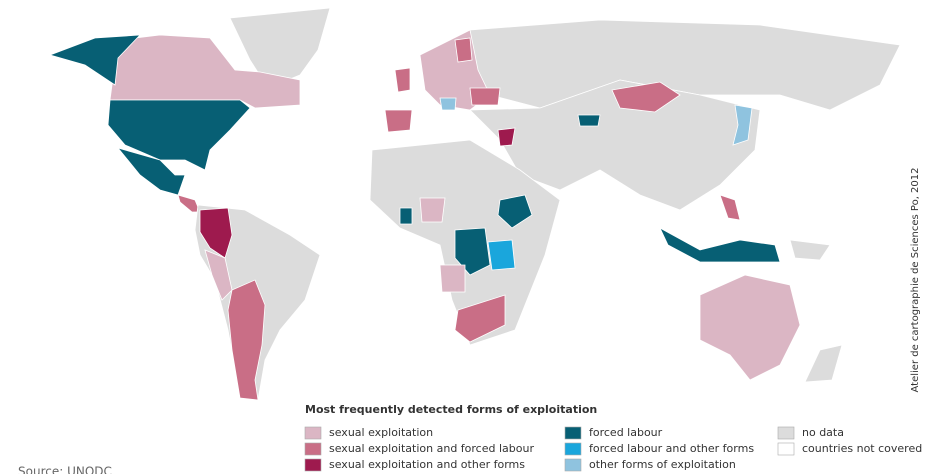 The image size is (925, 474). Describe the element at coordinates (431, 448) in the screenshot. I see `legend-label: sexual exploitation and forced labour` at that location.